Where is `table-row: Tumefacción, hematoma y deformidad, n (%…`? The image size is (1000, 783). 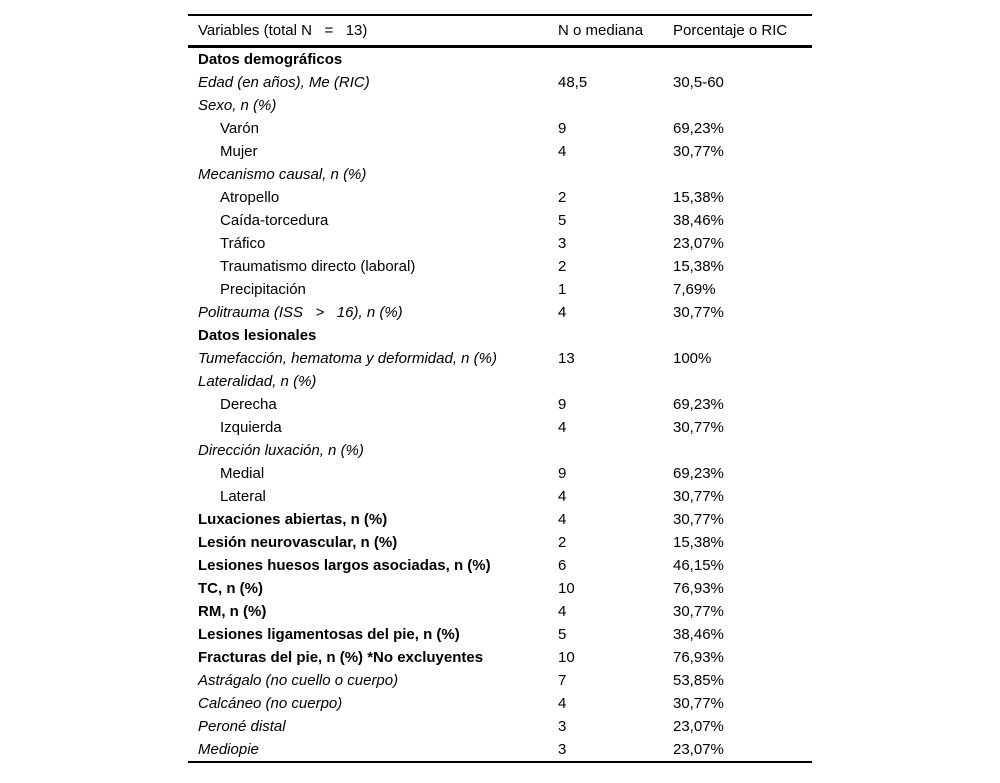
table-row: Tumefacción, hematoma y deformidad, n (%… is located at coordinates (500, 358).